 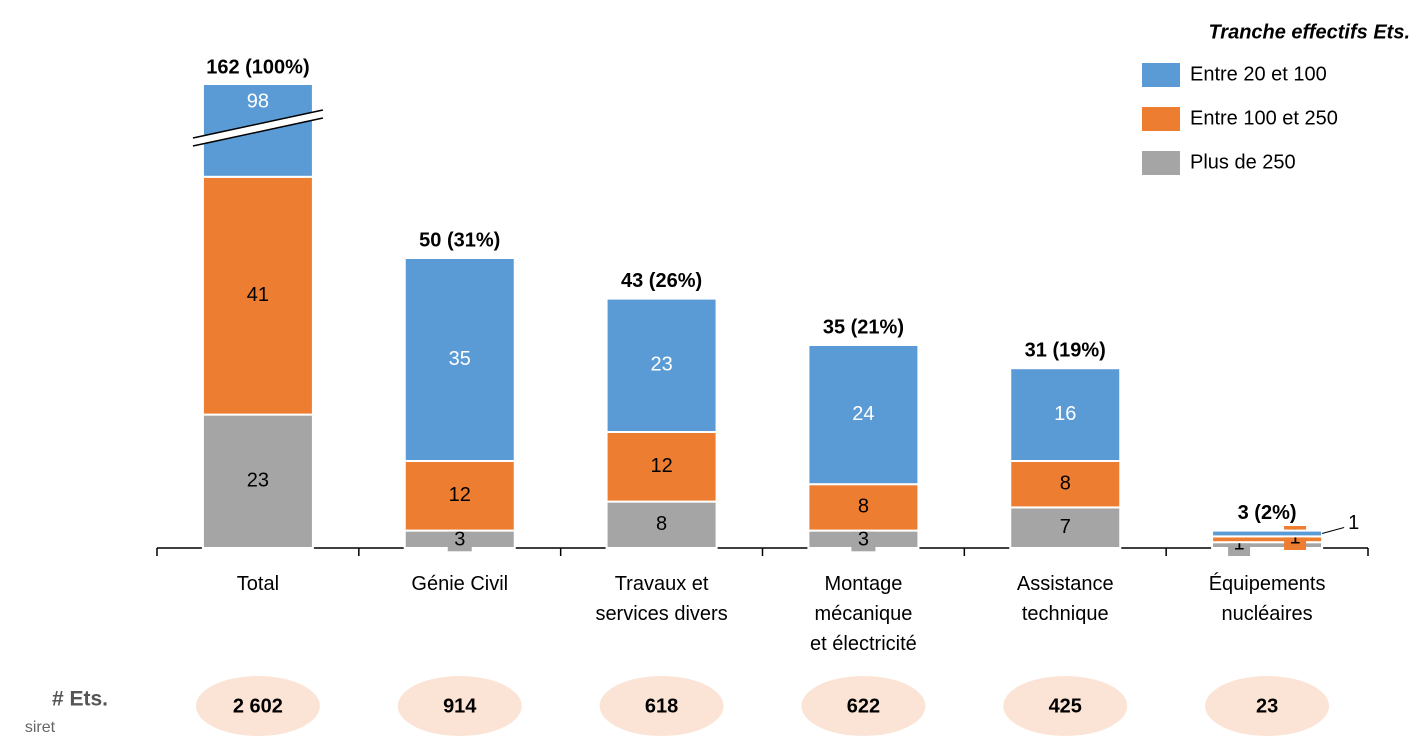 I want to click on ets-value: 914, so click(x=460, y=706).